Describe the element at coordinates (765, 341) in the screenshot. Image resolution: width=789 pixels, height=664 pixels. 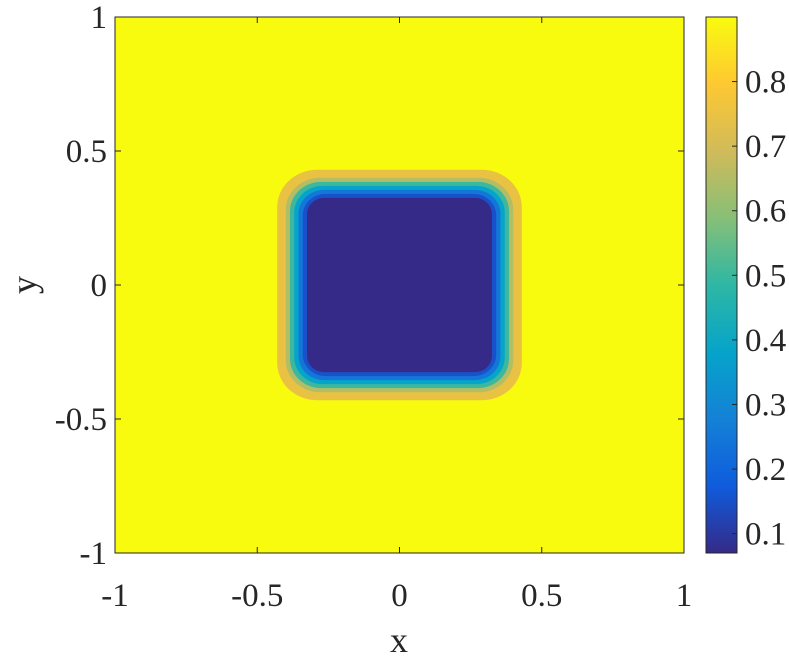
I see `colorbar-tick-label: 0.4` at that location.